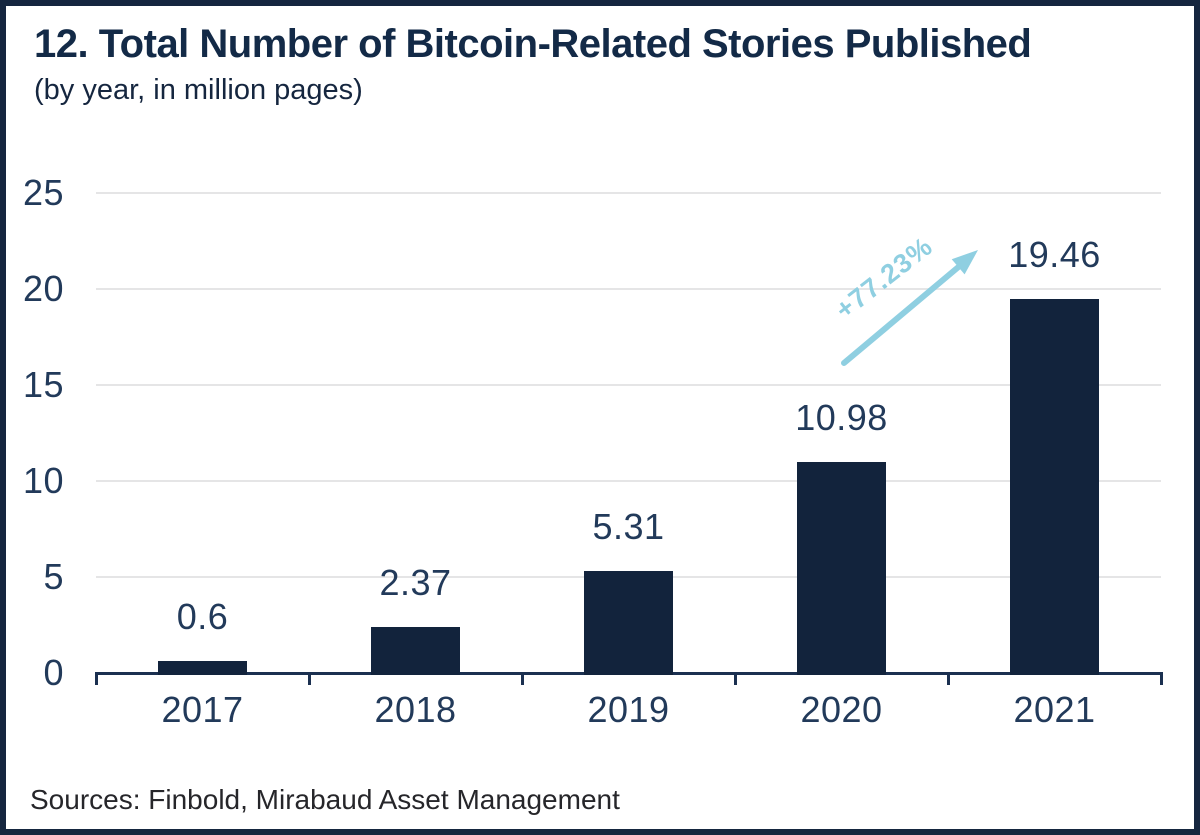 Image resolution: width=1200 pixels, height=835 pixels. Describe the element at coordinates (53, 576) in the screenshot. I see `y-axis-tick-label: 5` at that location.